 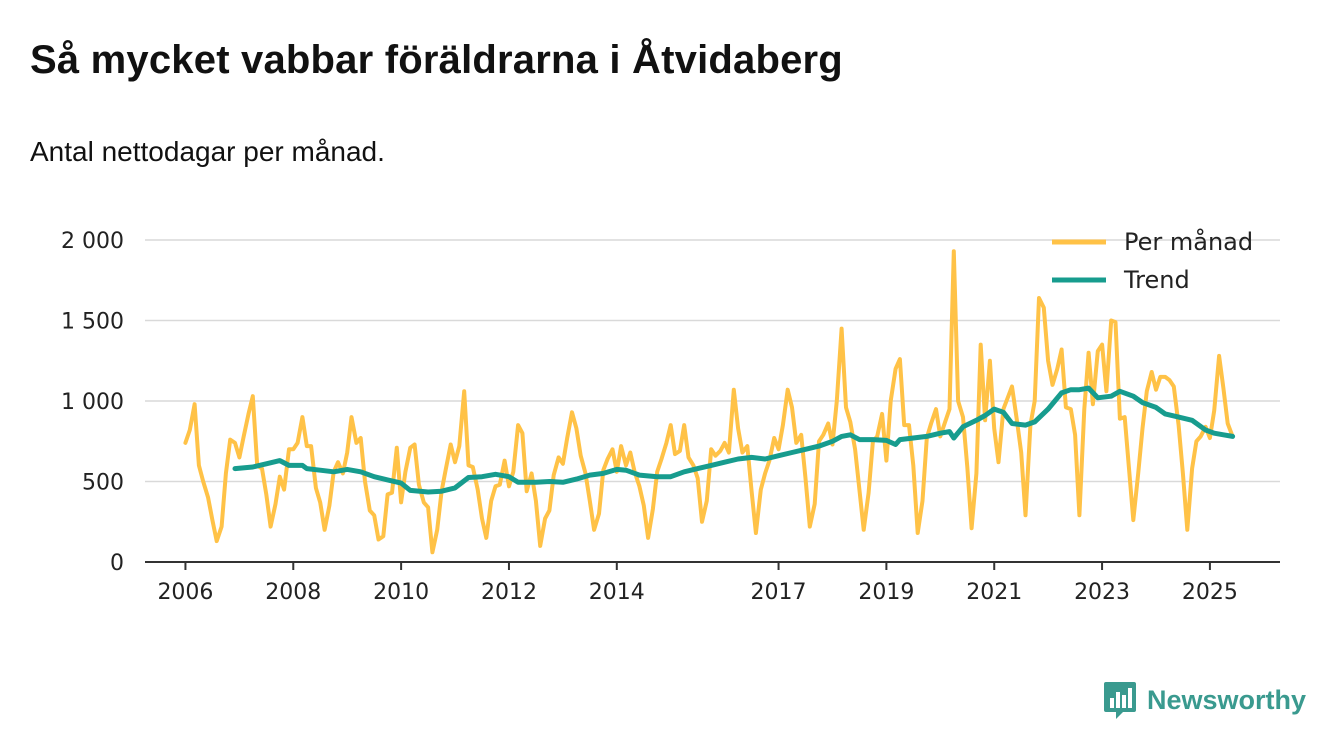 What do you see at coordinates (886, 592) in the screenshot?
I see `x-tick-label: 2019` at bounding box center [886, 592].